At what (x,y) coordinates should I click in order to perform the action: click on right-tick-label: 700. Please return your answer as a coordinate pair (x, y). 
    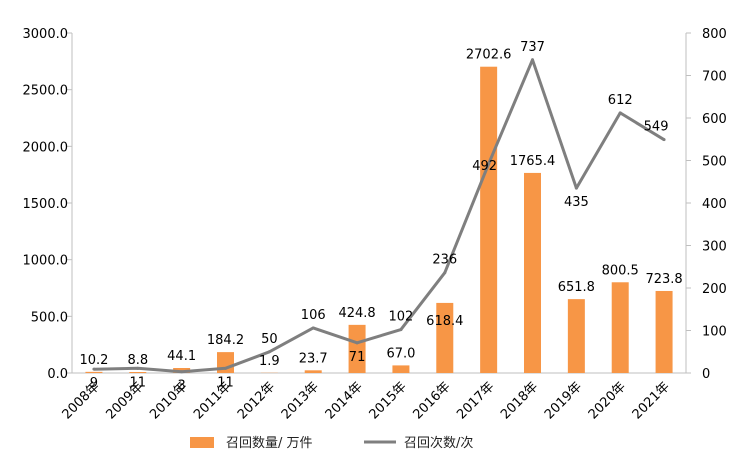
    Looking at the image, I should click on (714, 77).